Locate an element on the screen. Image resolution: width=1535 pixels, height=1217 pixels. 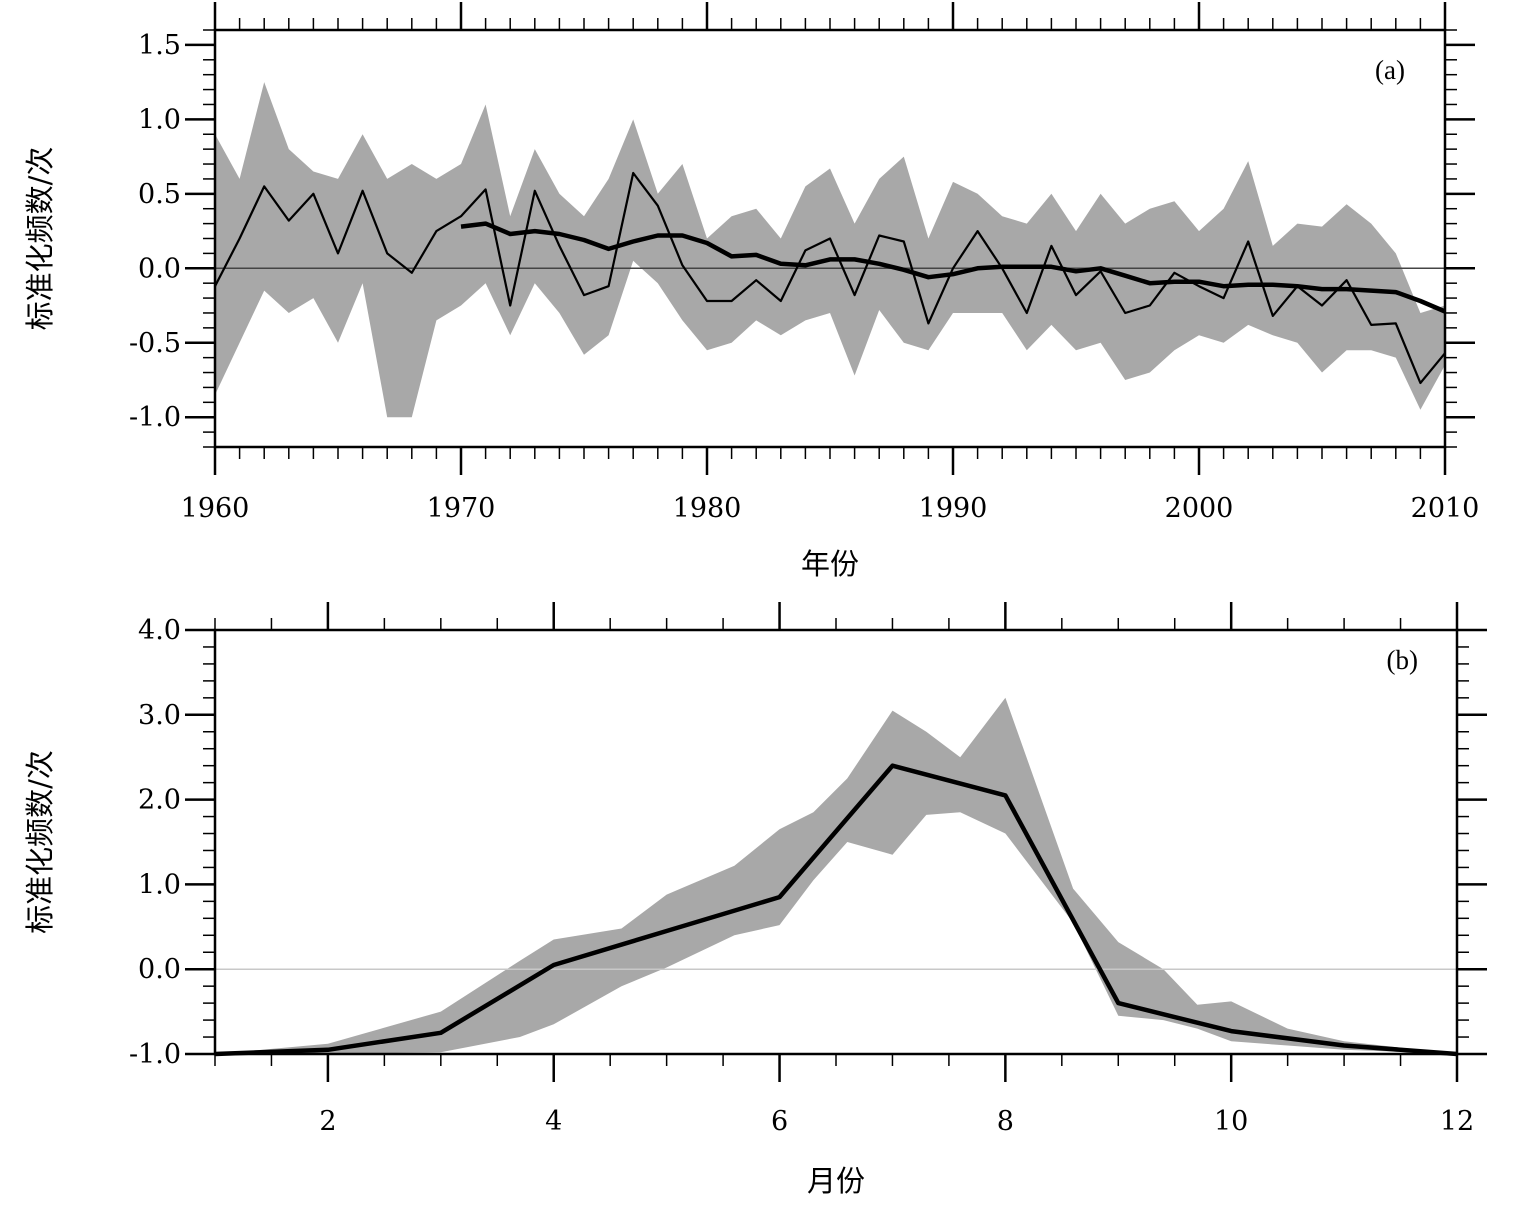
y-tick-label: 2.0 is located at coordinates (159, 800).